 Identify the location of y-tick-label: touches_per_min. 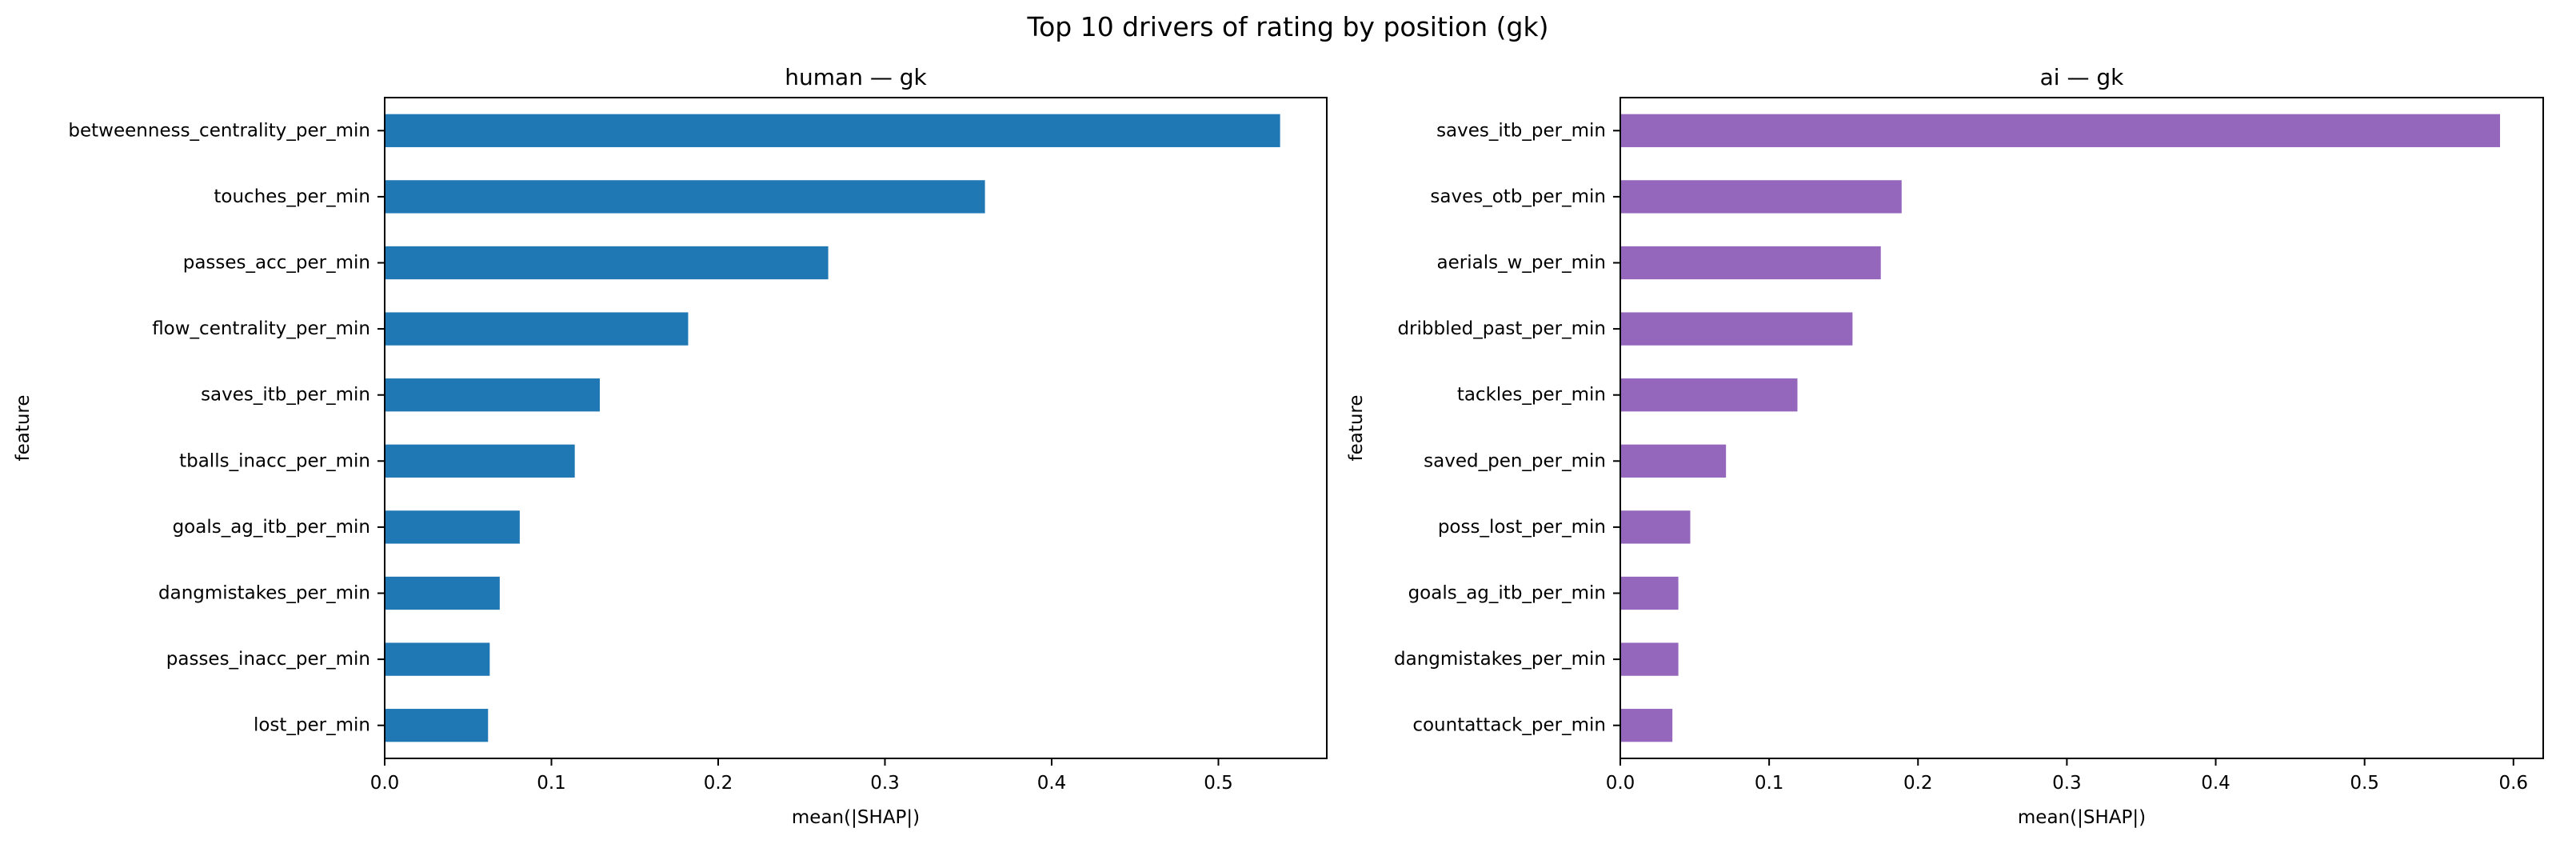
(292, 196).